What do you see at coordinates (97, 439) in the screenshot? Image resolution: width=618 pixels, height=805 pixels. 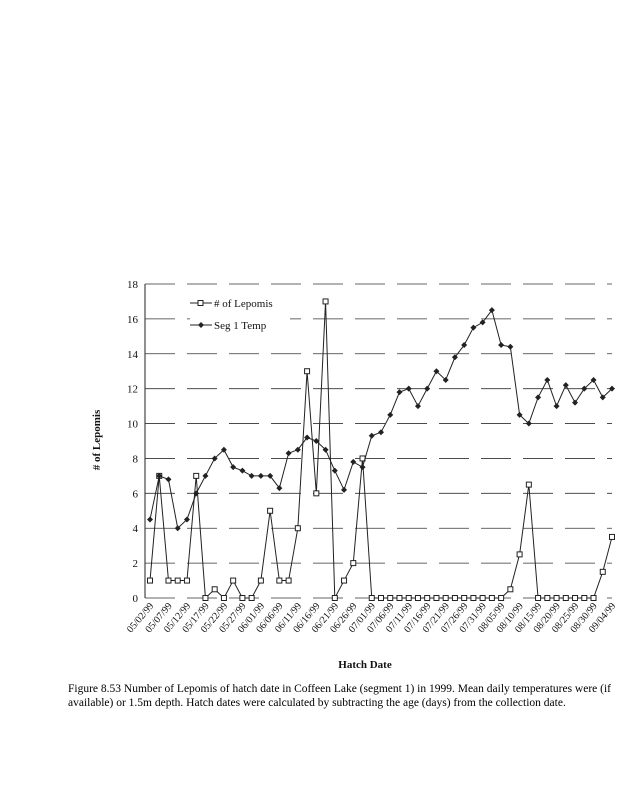 I see `y-axis-label: # of Lepomis` at bounding box center [97, 439].